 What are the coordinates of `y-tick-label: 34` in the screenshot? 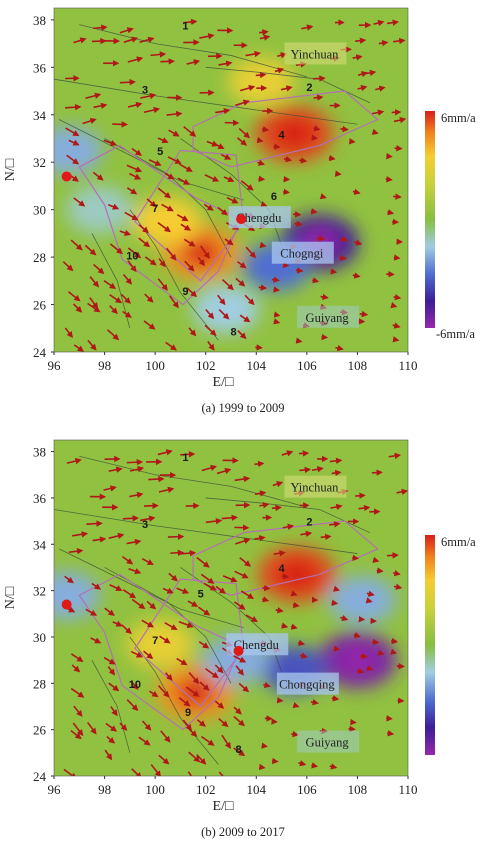 It's located at (40, 544).